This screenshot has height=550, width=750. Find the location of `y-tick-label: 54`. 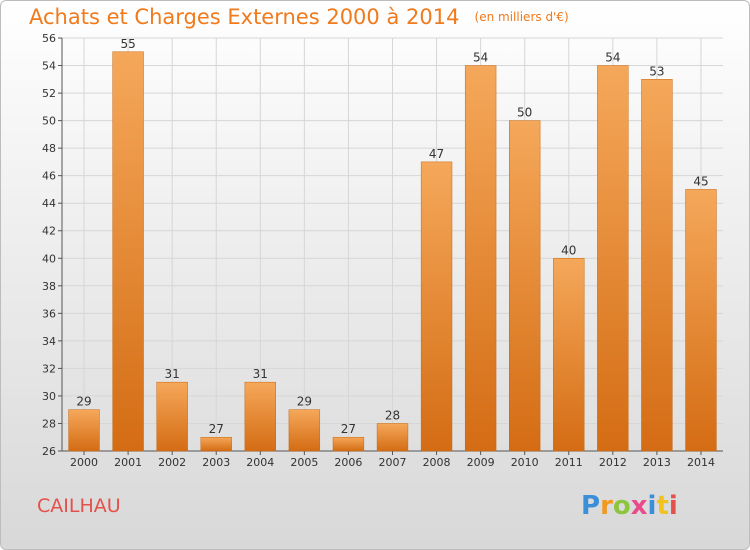

y-tick-label: 54 is located at coordinates (49, 66).